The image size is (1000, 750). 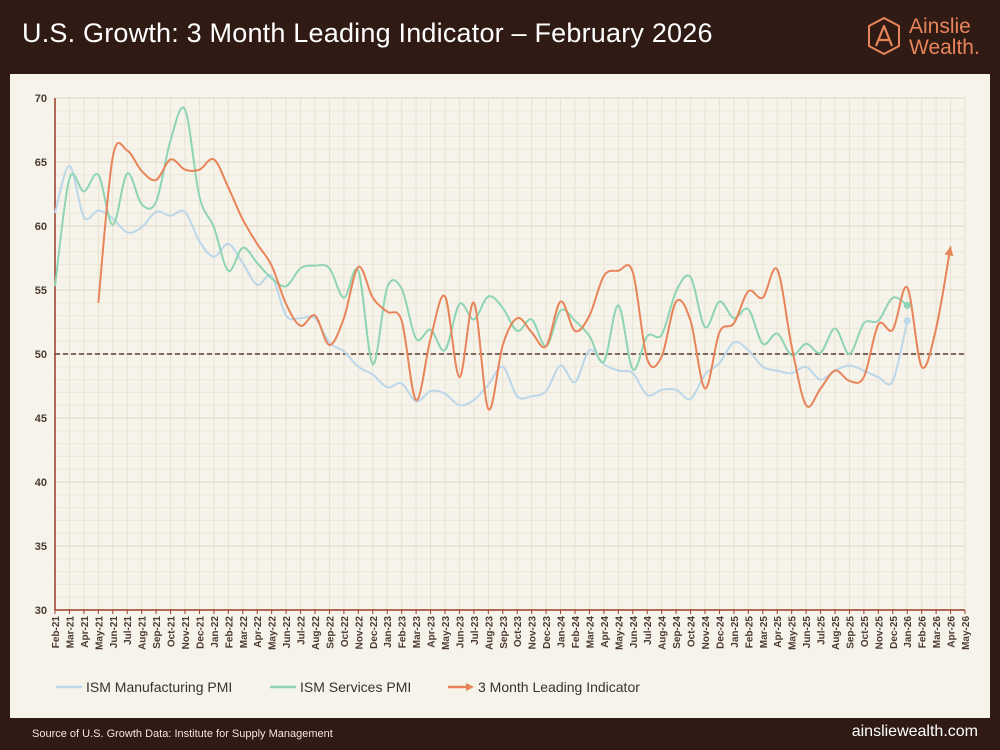 I want to click on x-tick-label: Mar-22, so click(x=244, y=632).